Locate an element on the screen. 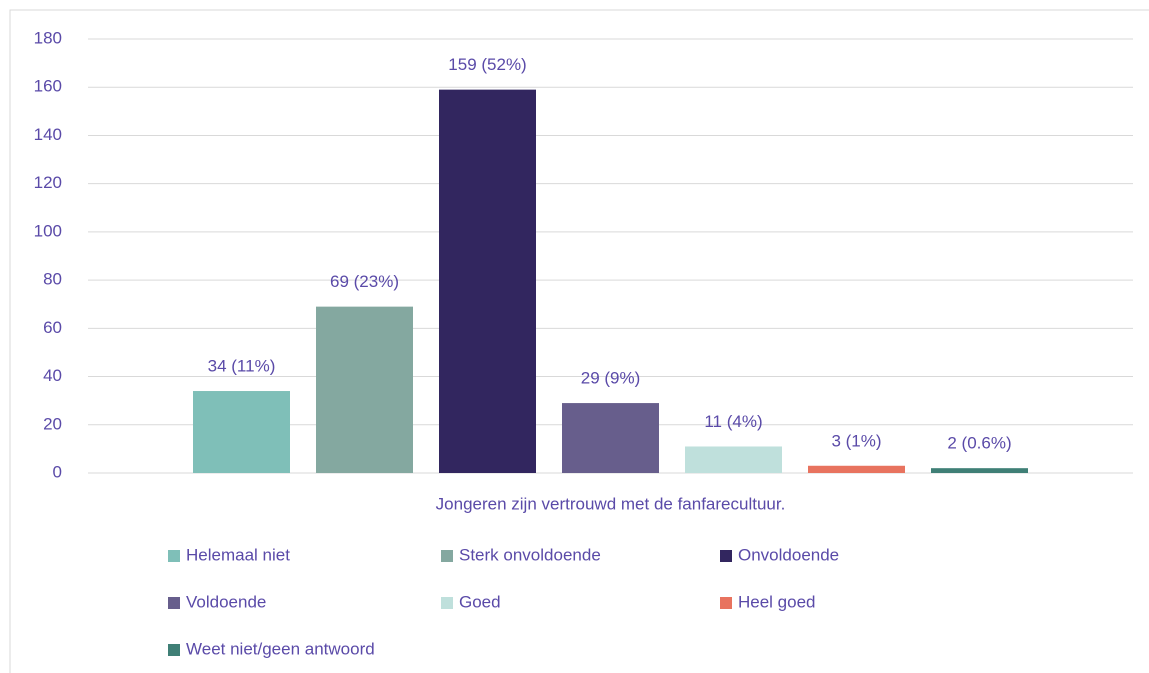 This screenshot has height=673, width=1149. data-label: 69 (23%) is located at coordinates (364, 281).